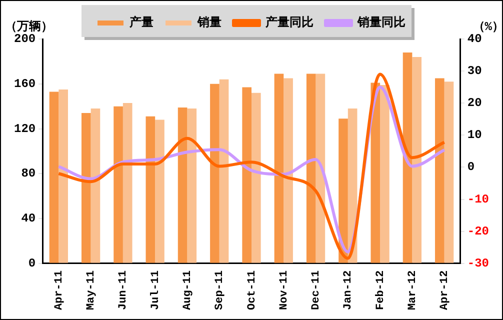 The height and width of the screenshot is (320, 503). I want to click on y2-tick-label: -20, so click(478, 231).